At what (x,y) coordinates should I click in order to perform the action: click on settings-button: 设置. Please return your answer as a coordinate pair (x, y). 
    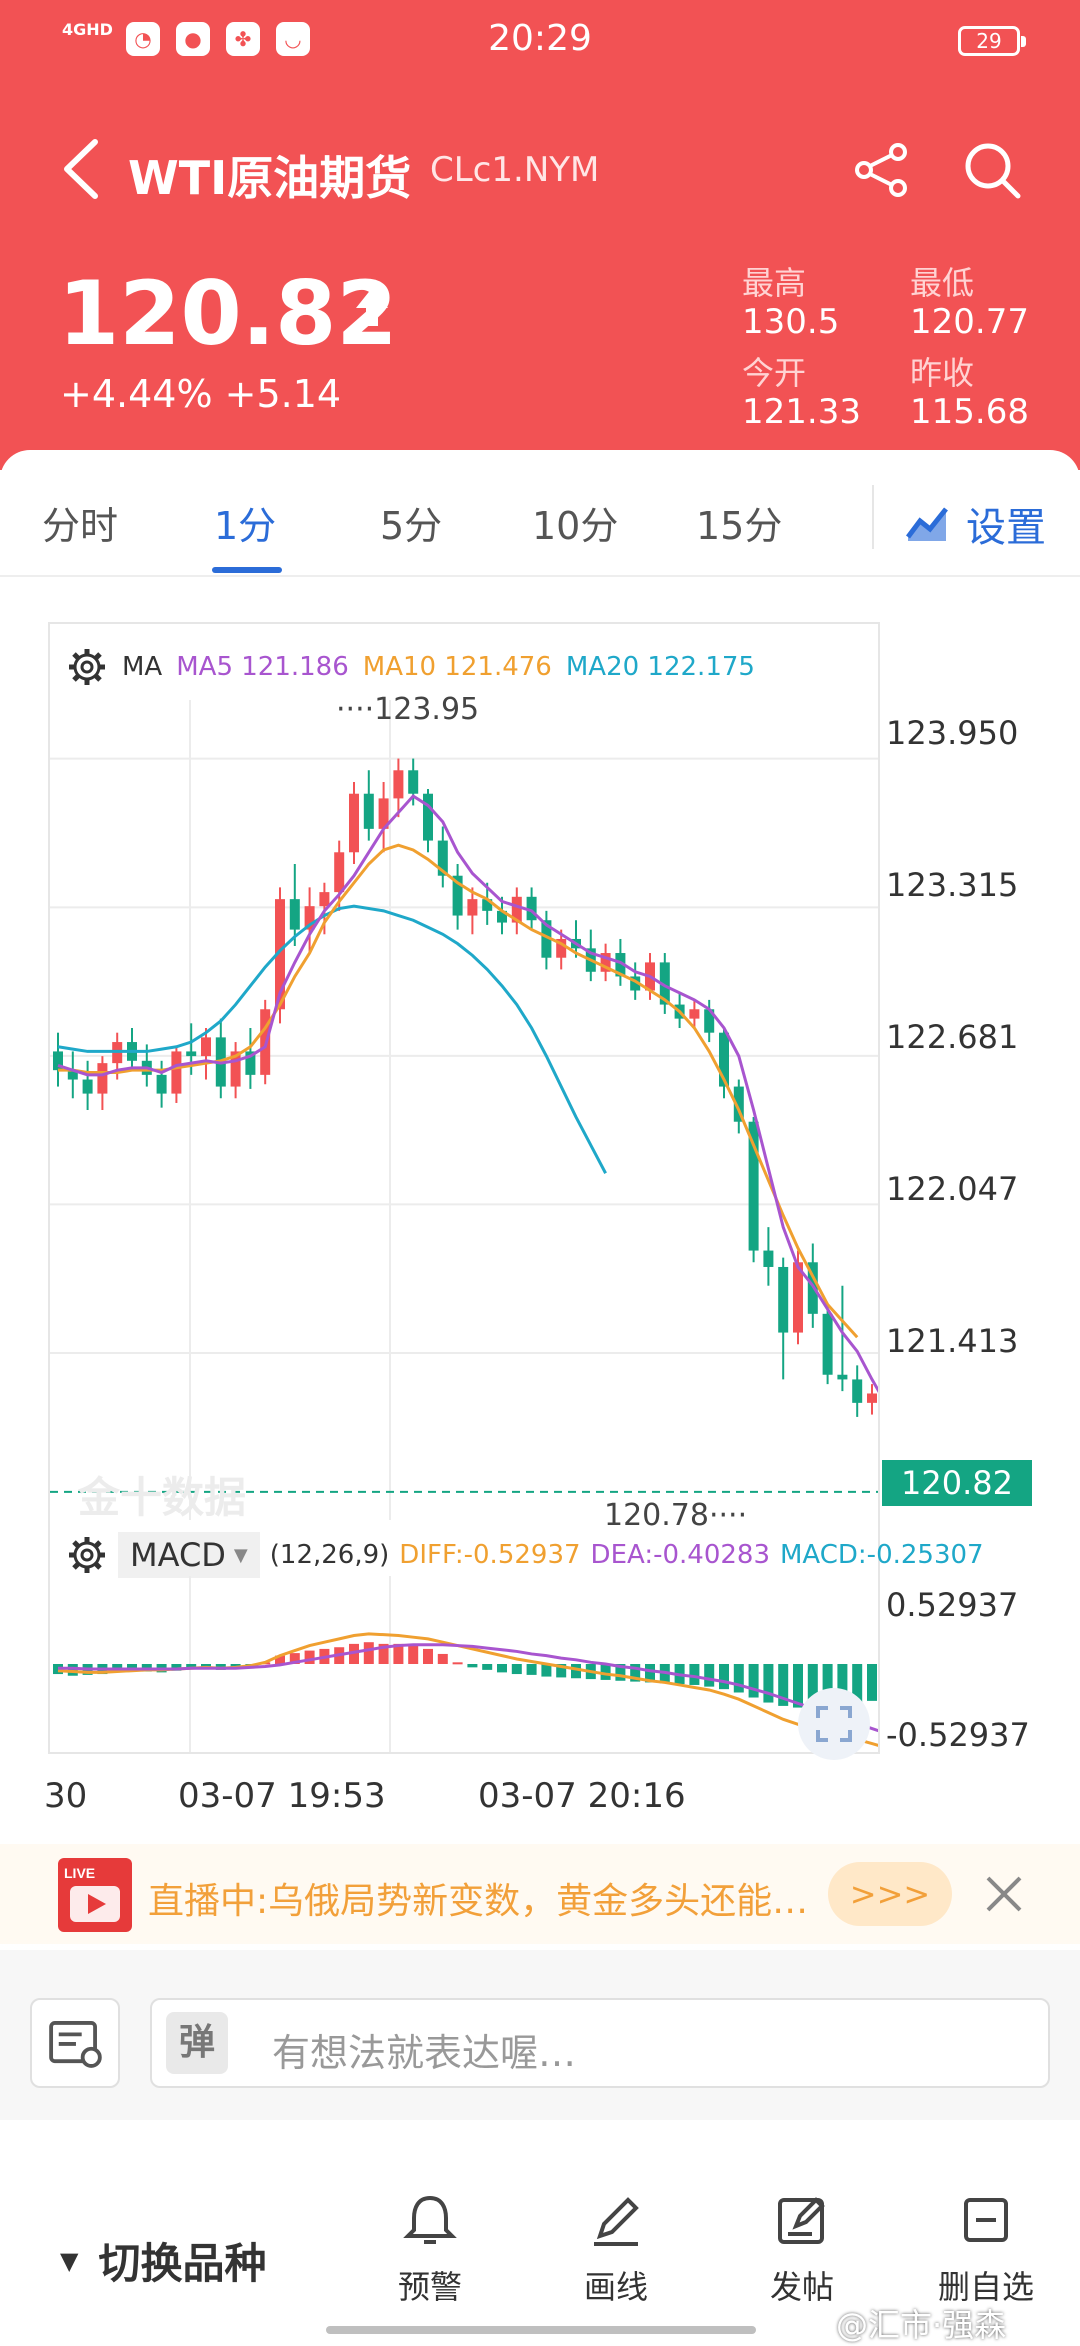
    Looking at the image, I should click on (1006, 528).